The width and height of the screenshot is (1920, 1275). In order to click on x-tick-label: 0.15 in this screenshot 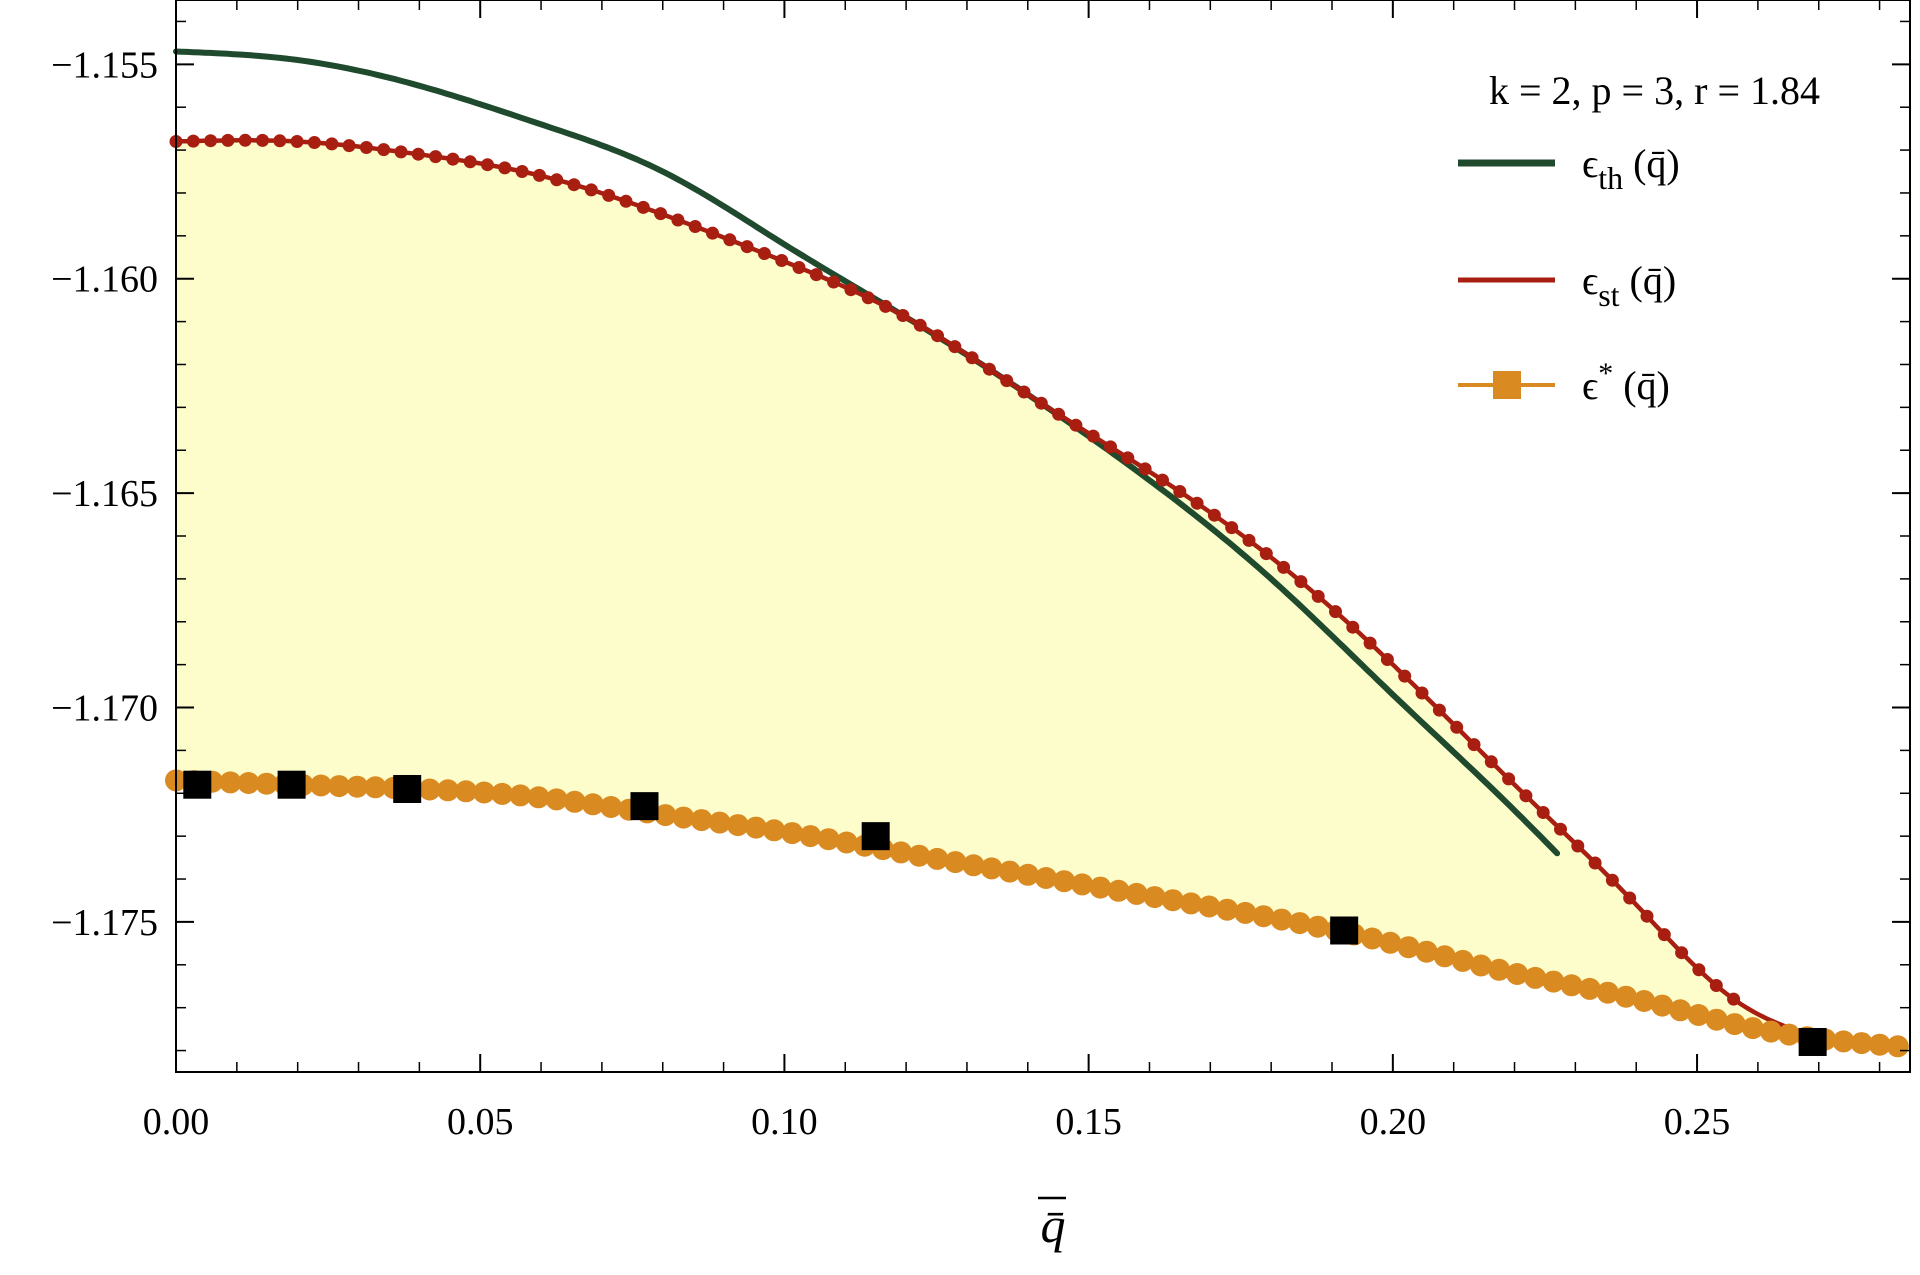, I will do `click(1088, 1122)`.